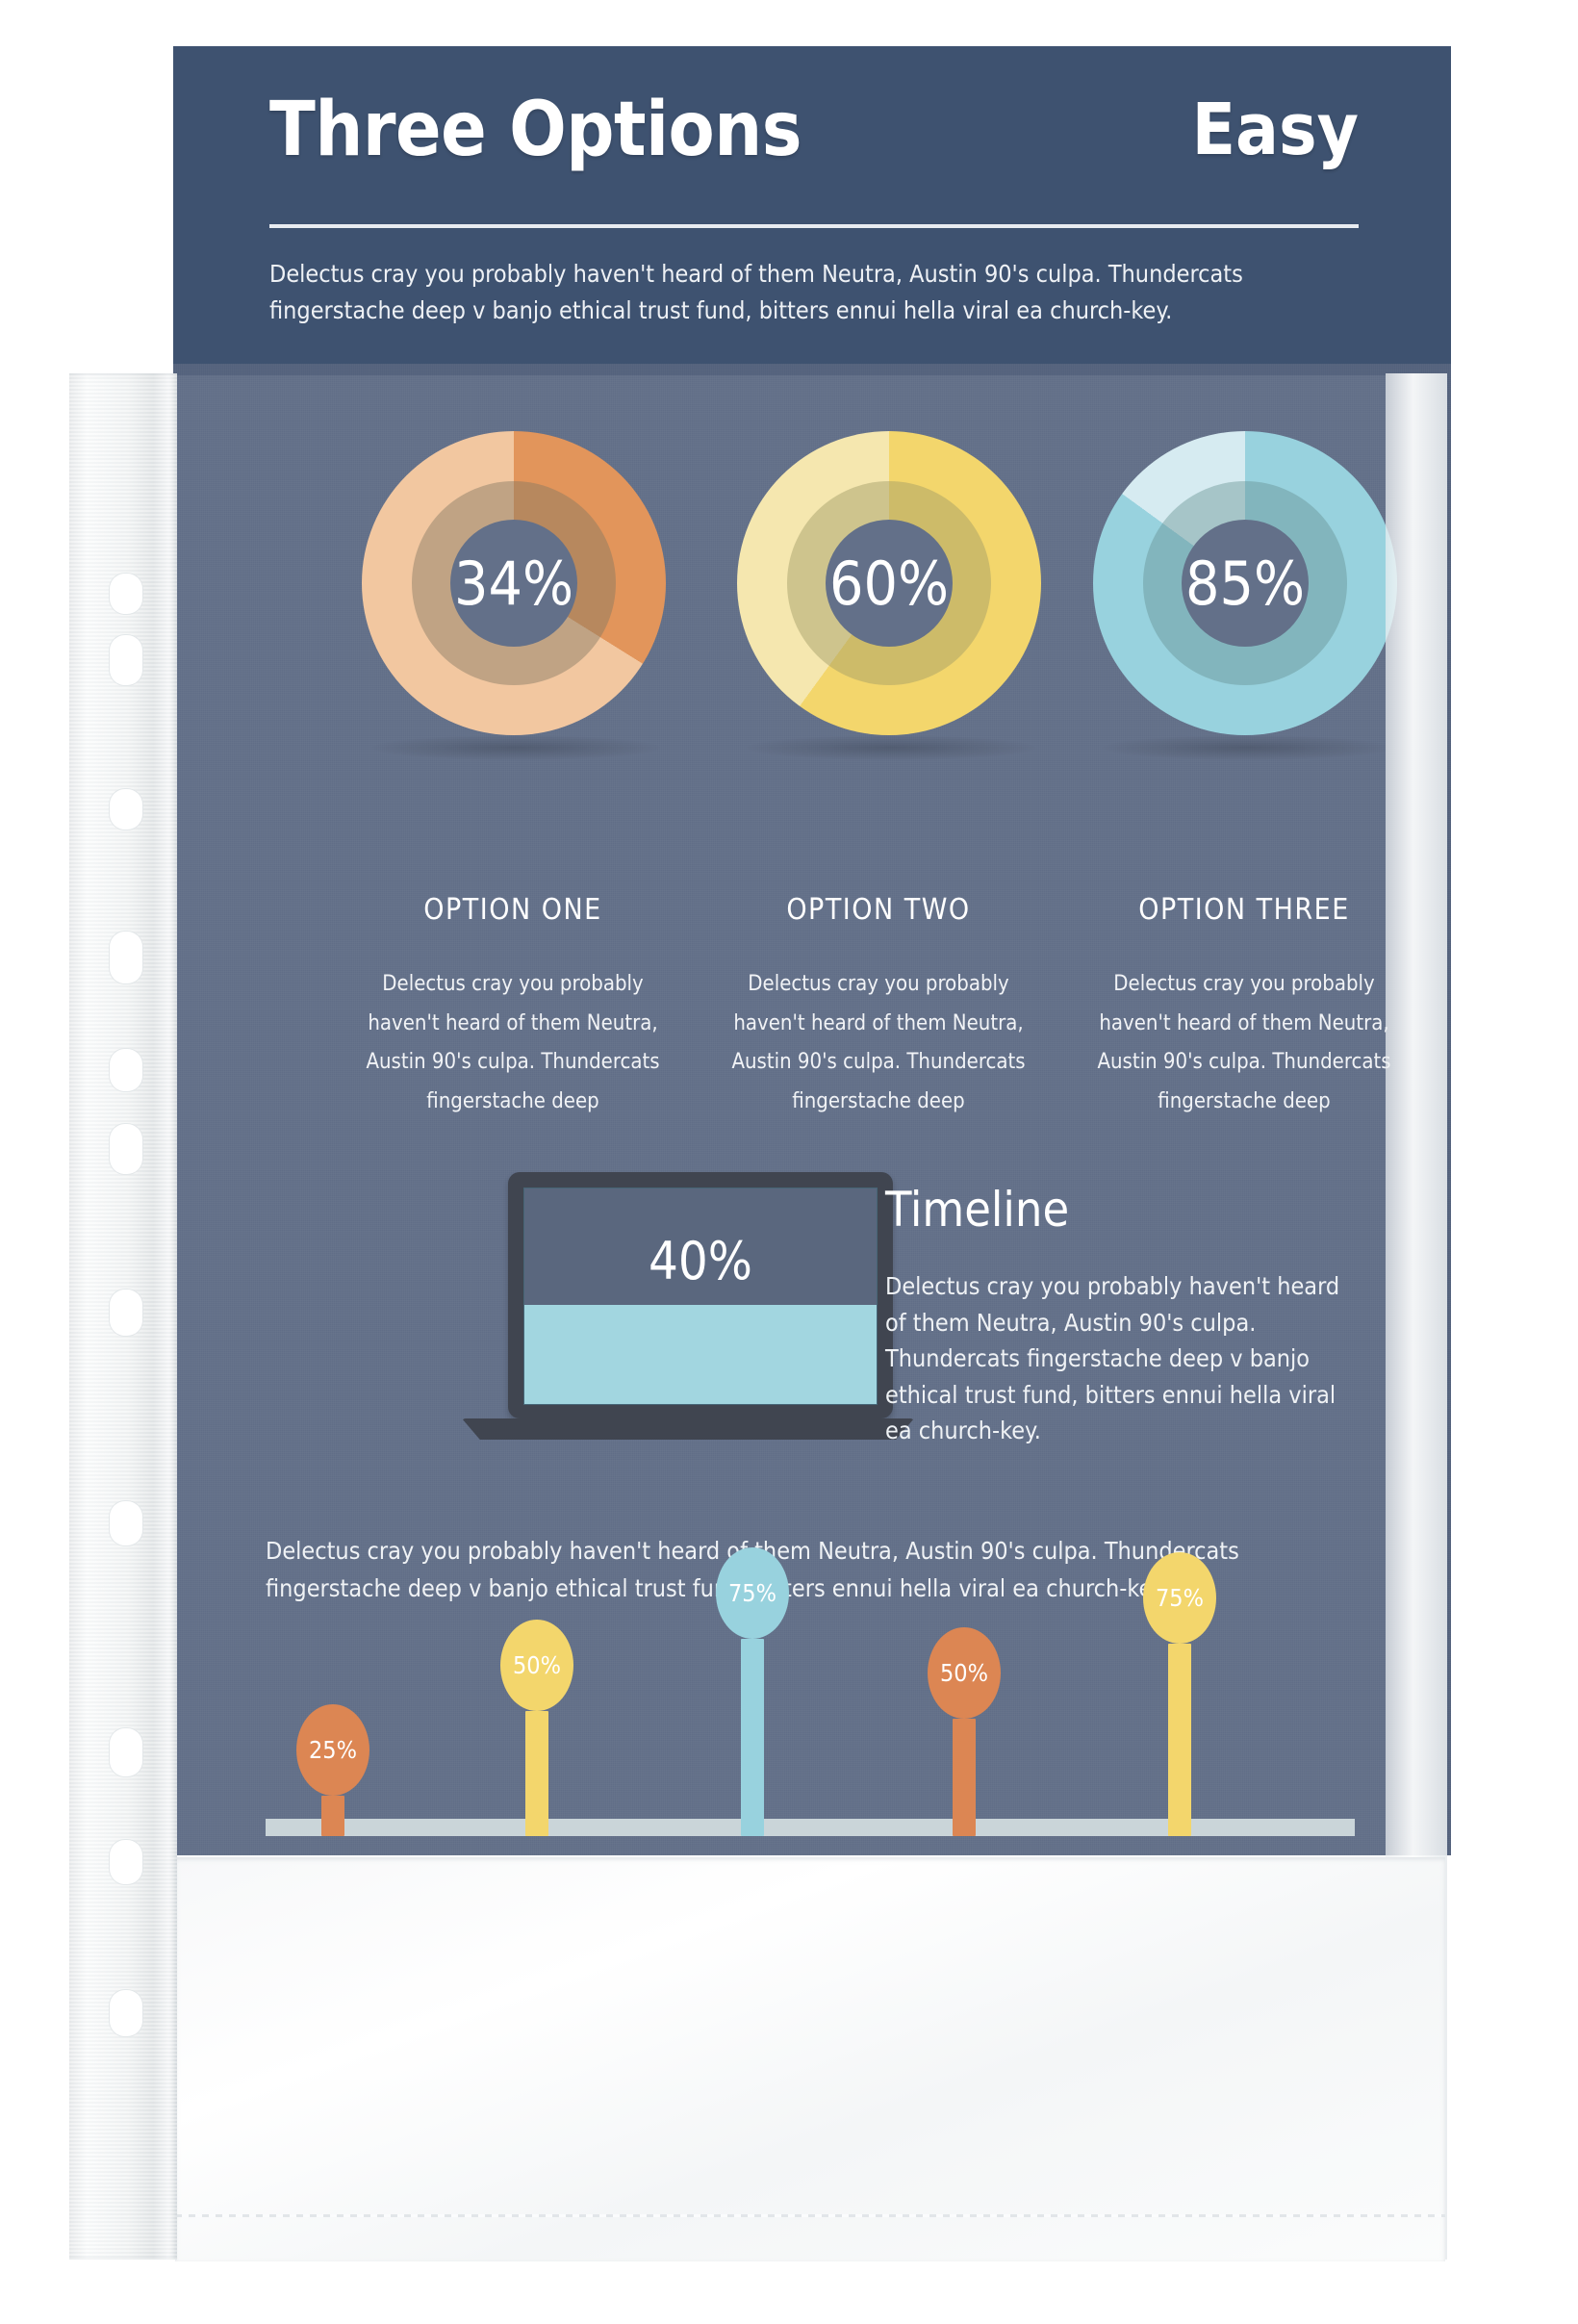 This screenshot has width=1578, height=2324. I want to click on page-title: Three Options, so click(535, 130).